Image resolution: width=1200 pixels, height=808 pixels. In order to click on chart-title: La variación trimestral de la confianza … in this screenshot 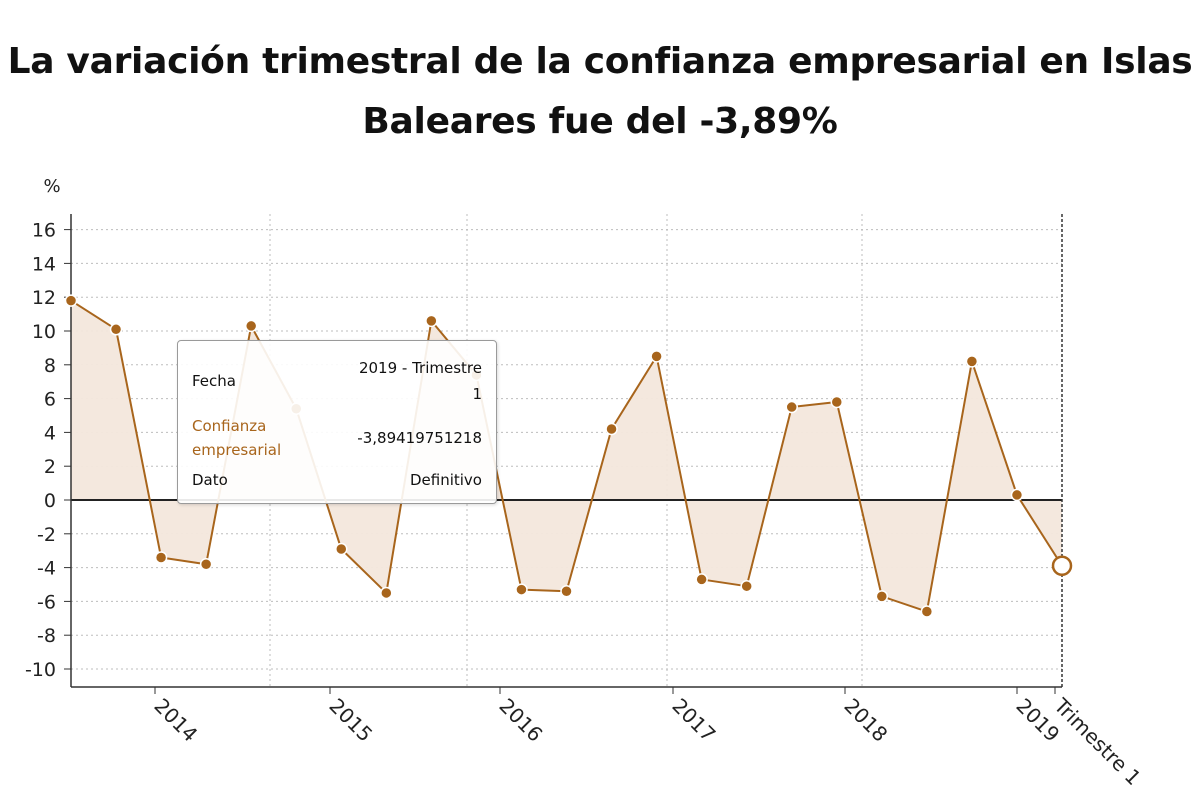, I will do `click(600, 92)`.